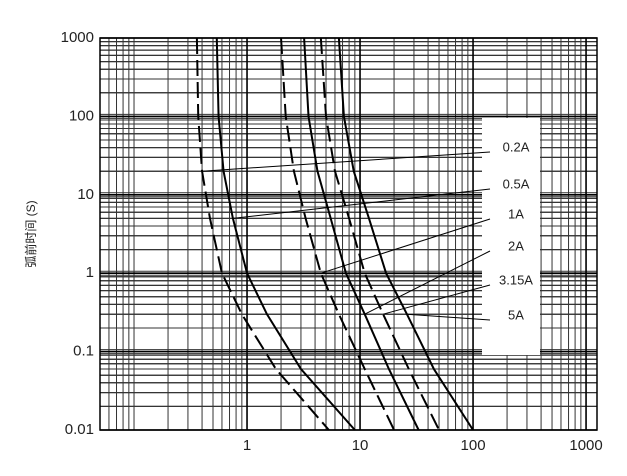  Describe the element at coordinates (516, 279) in the screenshot. I see `legend-label: 3.15A` at that location.